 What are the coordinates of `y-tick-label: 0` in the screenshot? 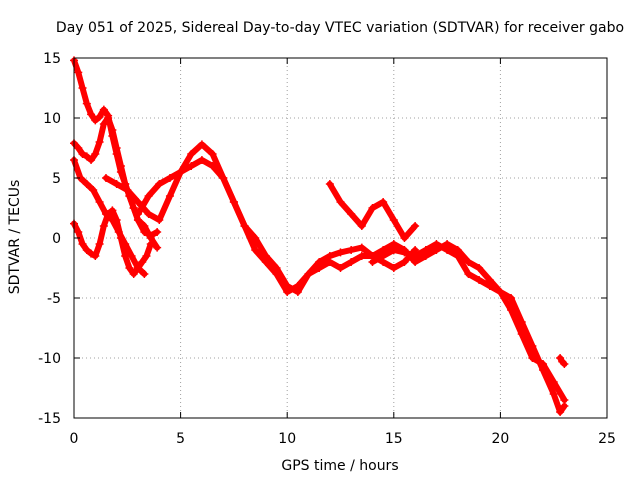 It's located at (56, 239).